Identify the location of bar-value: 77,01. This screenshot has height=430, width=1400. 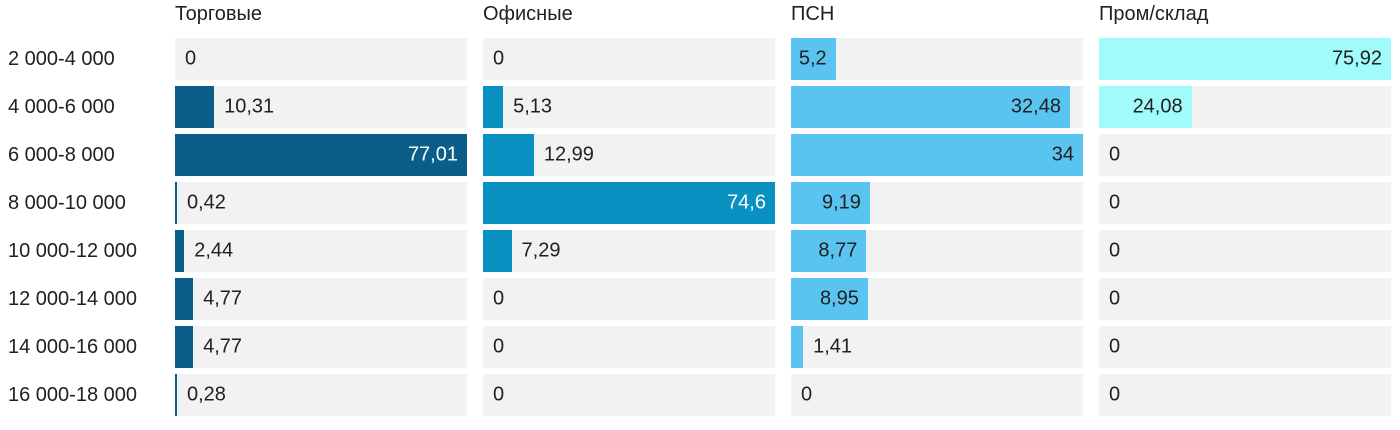
(432, 154).